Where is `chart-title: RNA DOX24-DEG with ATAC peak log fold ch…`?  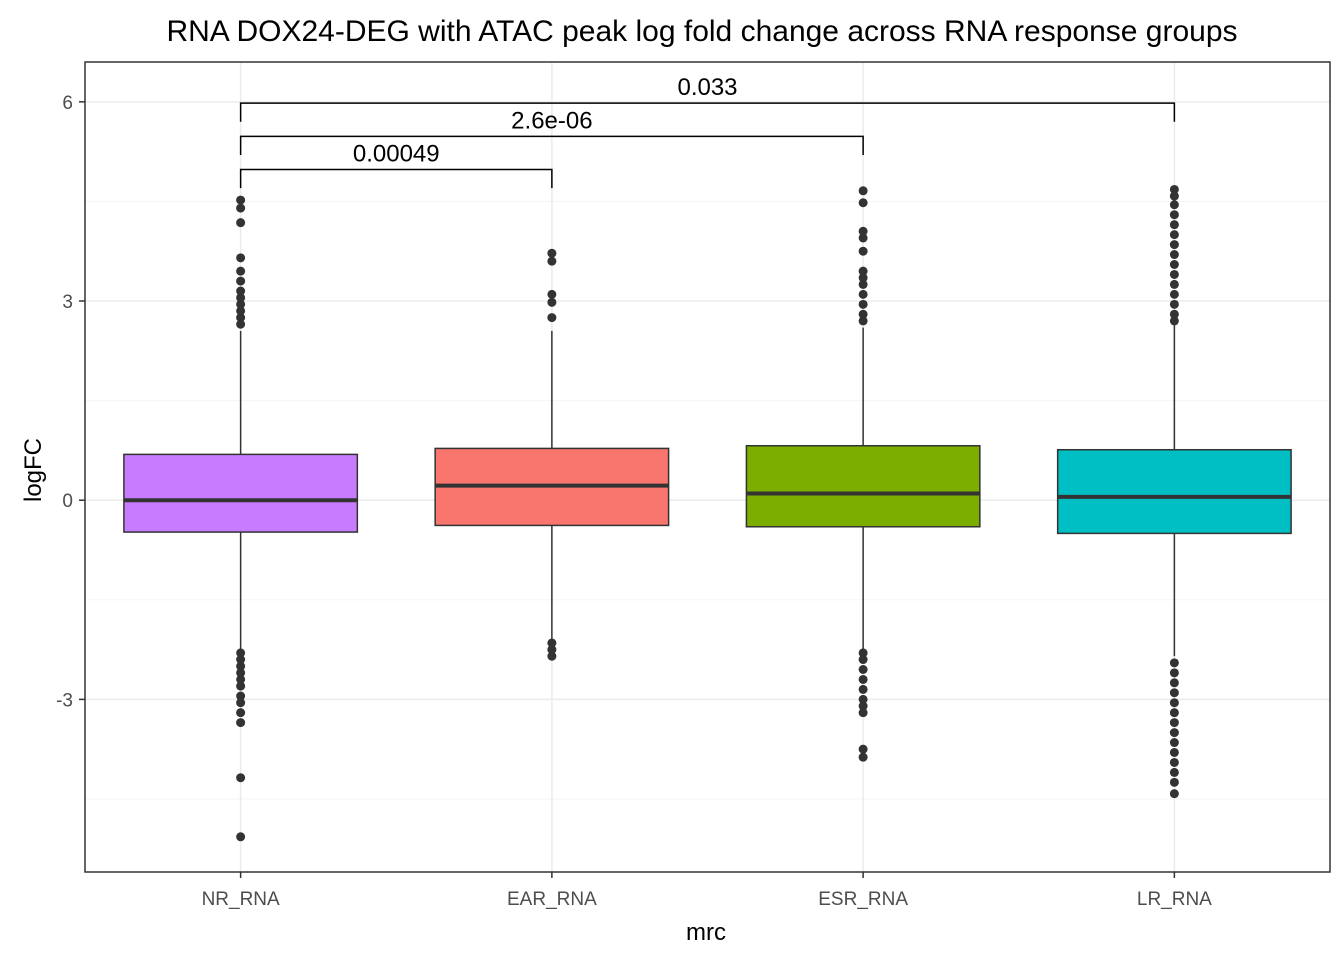
chart-title: RNA DOX24-DEG with ATAC peak log fold ch… is located at coordinates (701, 31).